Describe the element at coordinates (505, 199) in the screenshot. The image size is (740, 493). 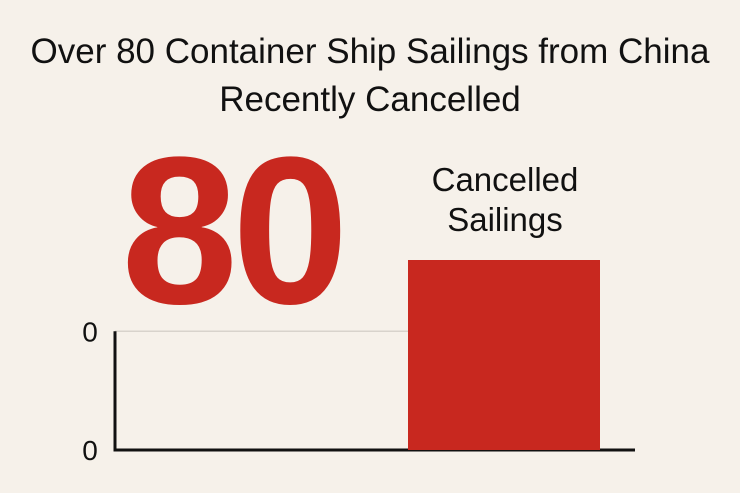
I see `category-label: Cancelled Sailings` at that location.